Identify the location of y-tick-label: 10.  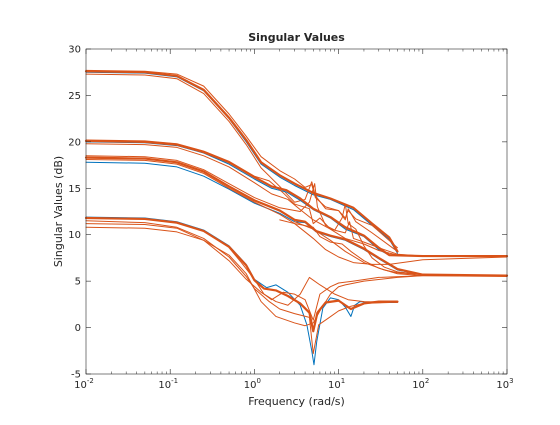
(74, 235).